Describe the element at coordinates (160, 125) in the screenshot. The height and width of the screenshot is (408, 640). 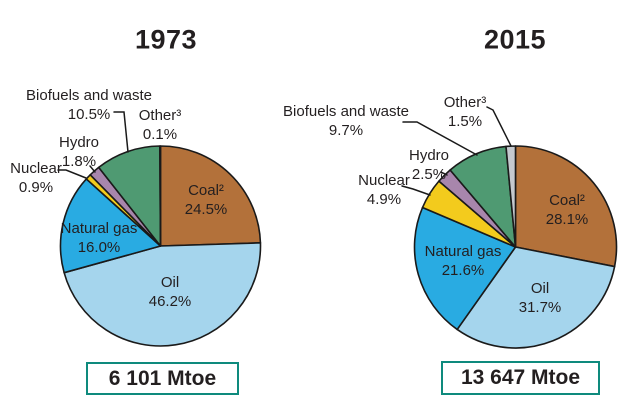
I see `label-1973-other: Other³ 0.1%` at that location.